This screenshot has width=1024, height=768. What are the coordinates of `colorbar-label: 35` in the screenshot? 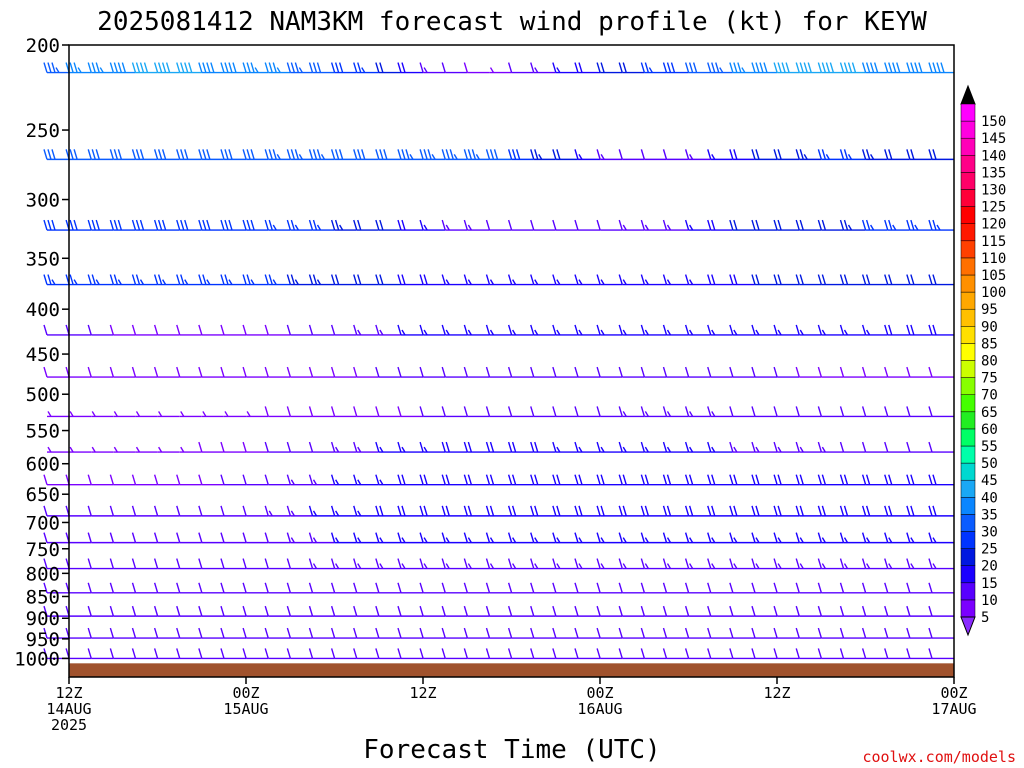 It's located at (989, 515).